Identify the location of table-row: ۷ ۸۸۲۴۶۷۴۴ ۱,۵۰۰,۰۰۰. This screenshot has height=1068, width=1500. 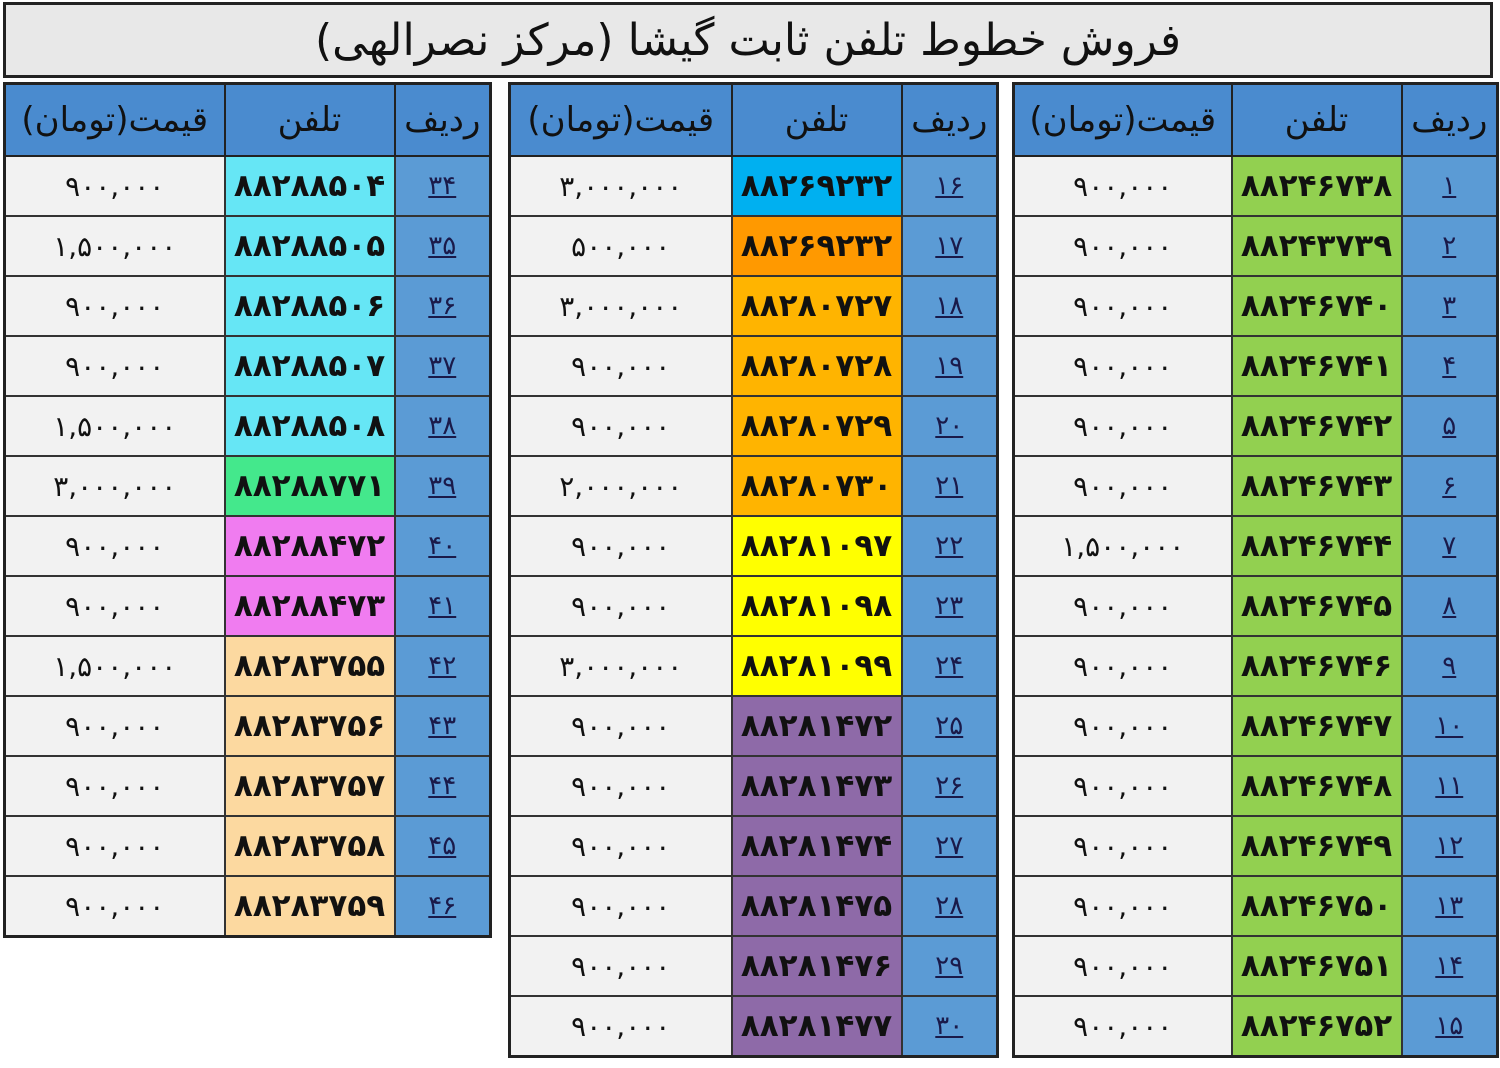
(1255, 546).